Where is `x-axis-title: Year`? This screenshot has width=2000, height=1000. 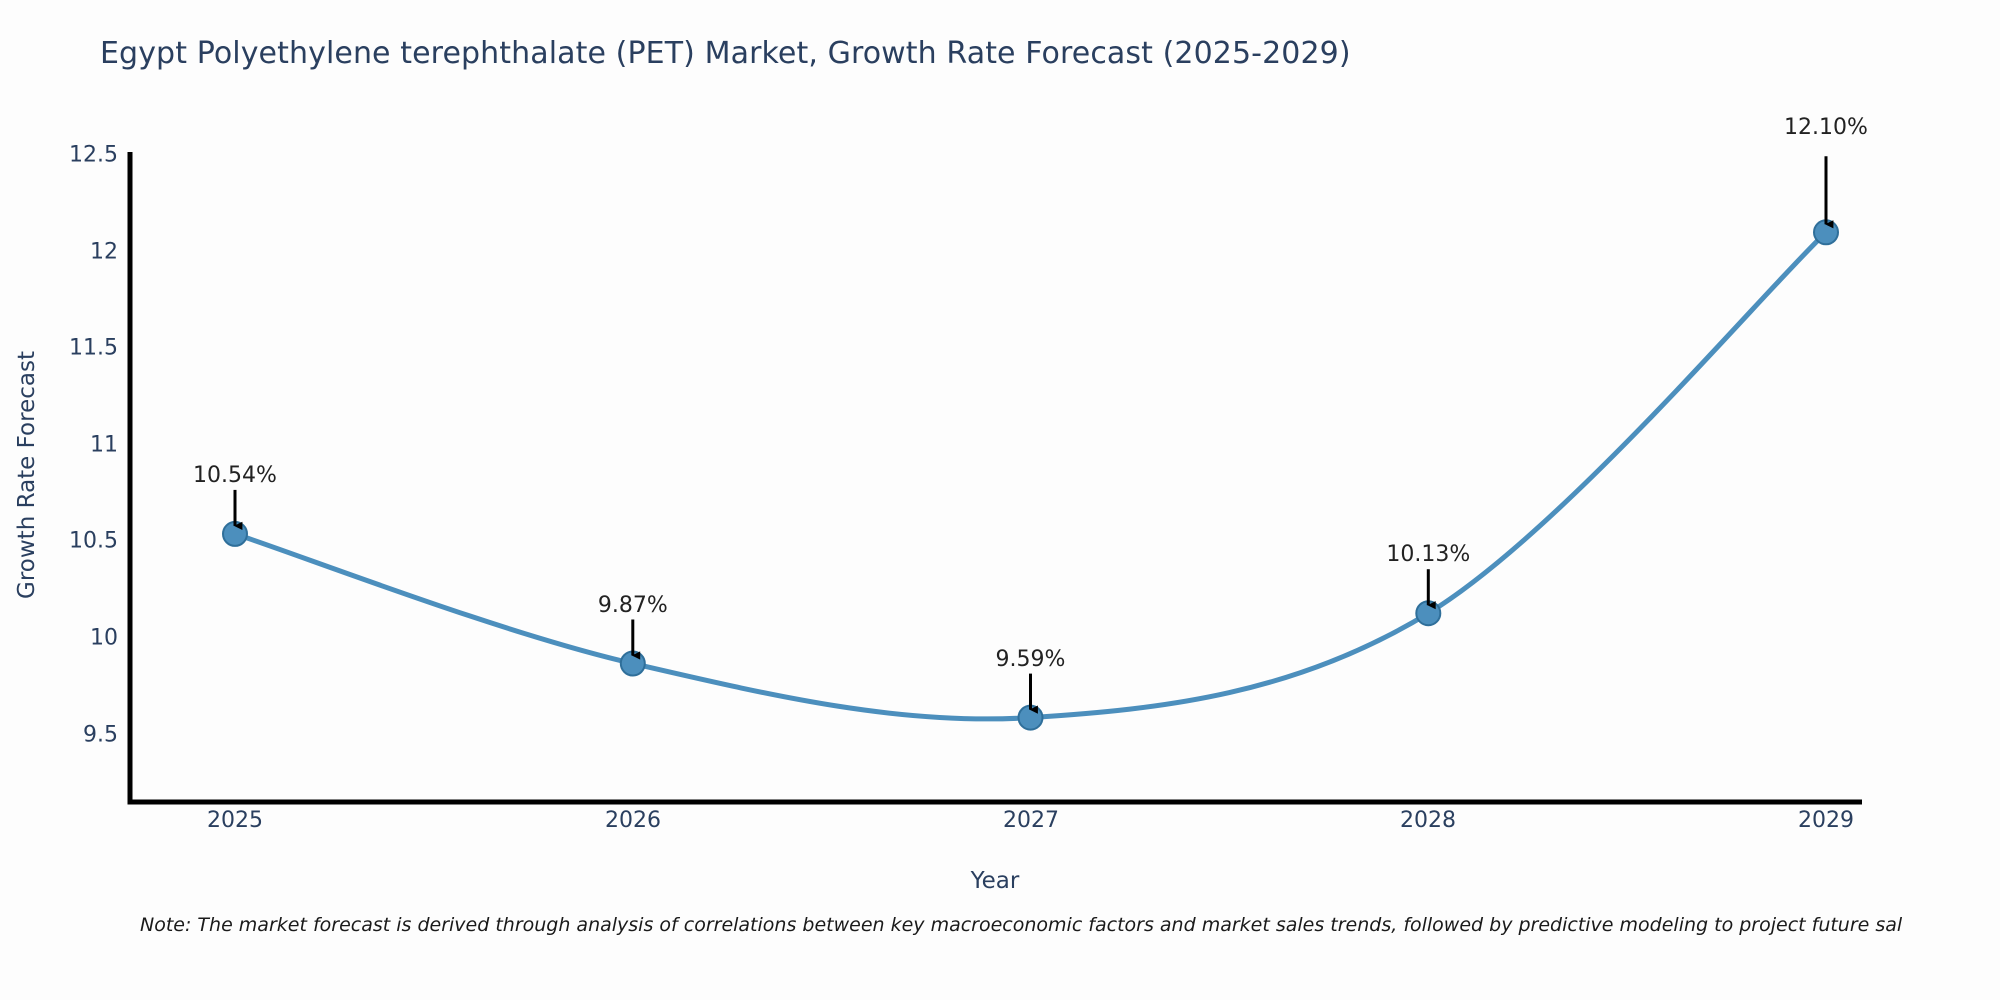 x-axis-title: Year is located at coordinates (1000, 881).